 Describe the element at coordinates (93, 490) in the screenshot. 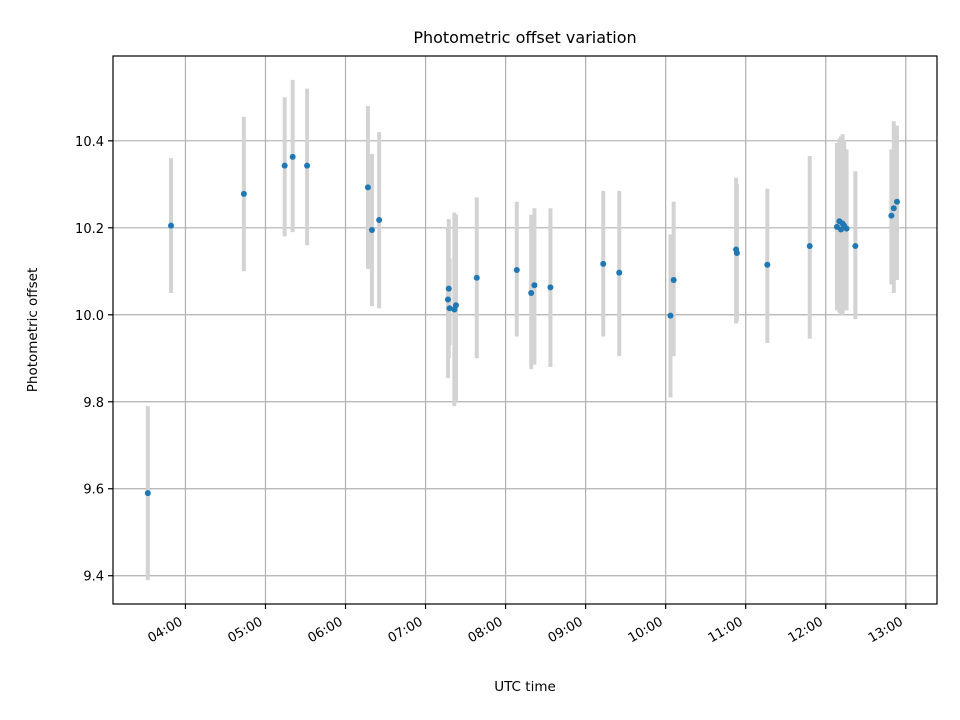

I see `y-tick-label: 9.6` at that location.